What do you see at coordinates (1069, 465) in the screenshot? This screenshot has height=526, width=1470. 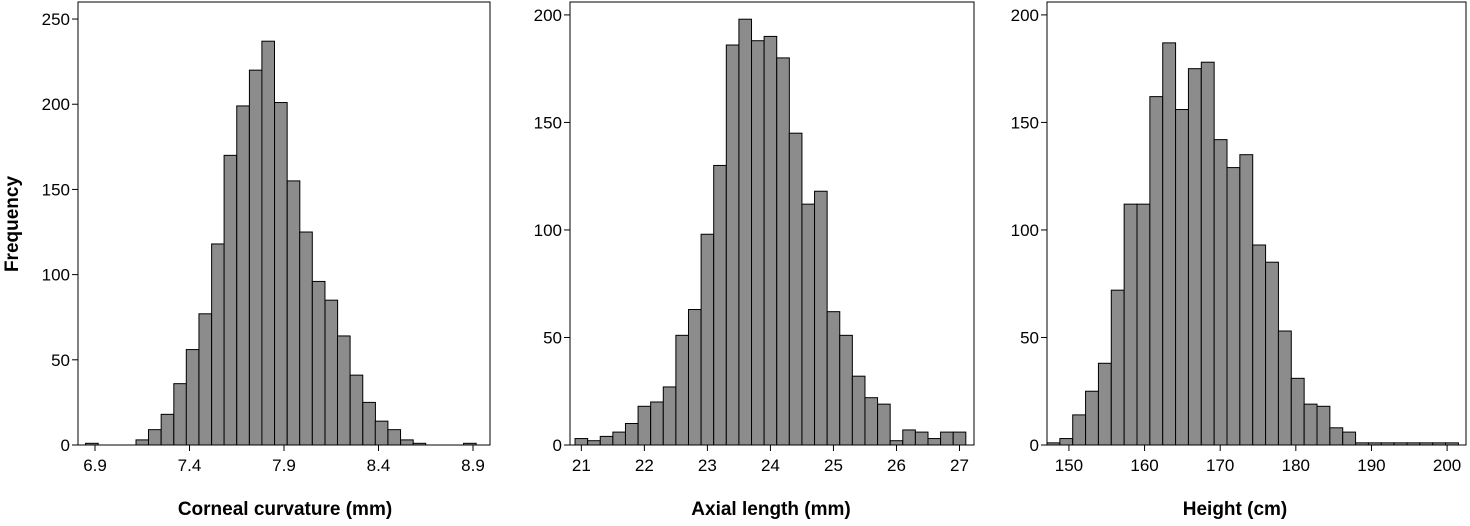 I see `x-tick-label: 150` at bounding box center [1069, 465].